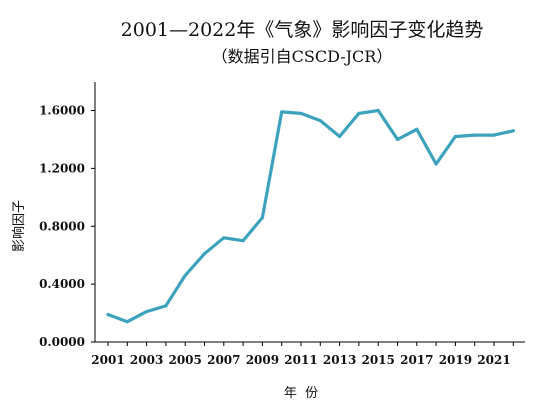  Describe the element at coordinates (62, 168) in the screenshot. I see `y-tick-label: 1.2000` at that location.